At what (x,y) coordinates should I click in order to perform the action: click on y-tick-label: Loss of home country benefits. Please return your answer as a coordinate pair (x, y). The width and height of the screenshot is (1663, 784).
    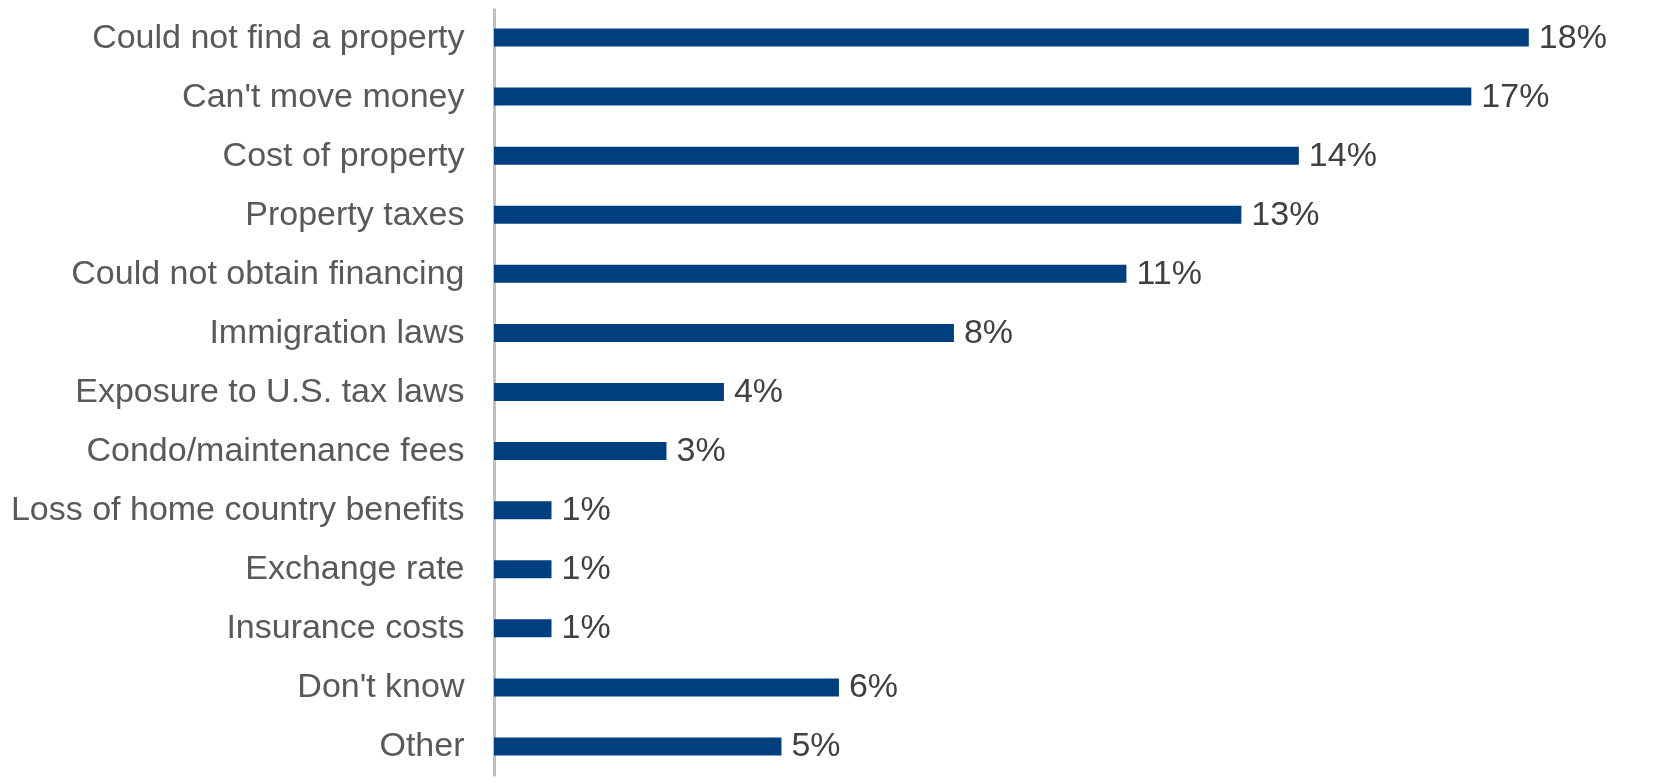
    Looking at the image, I should click on (237, 508).